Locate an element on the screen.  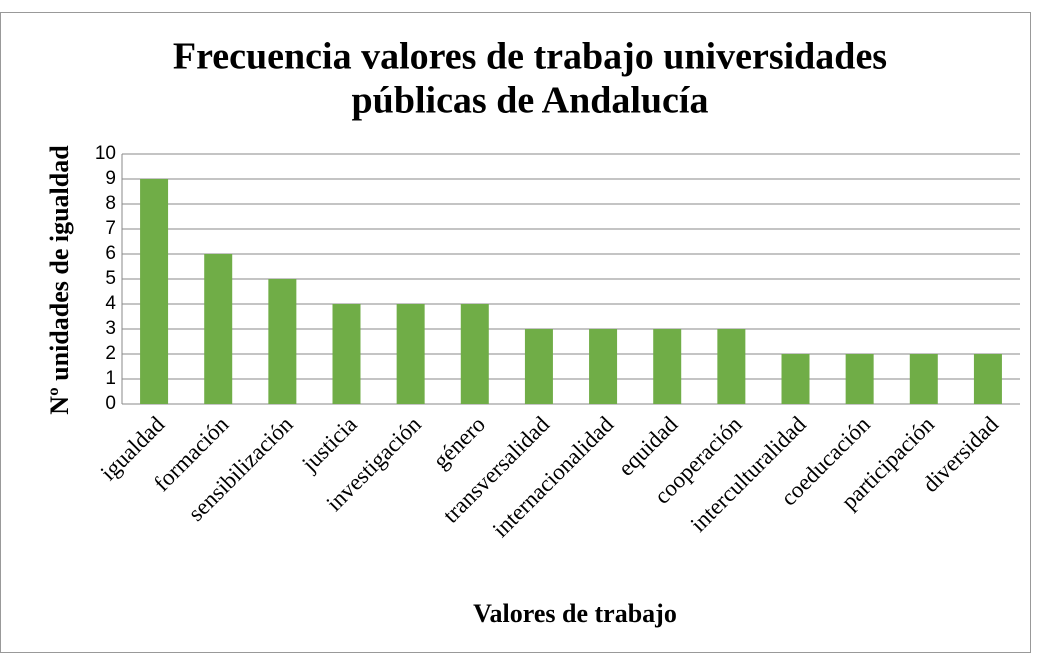
y-tick-label: 9 is located at coordinates (110, 178).